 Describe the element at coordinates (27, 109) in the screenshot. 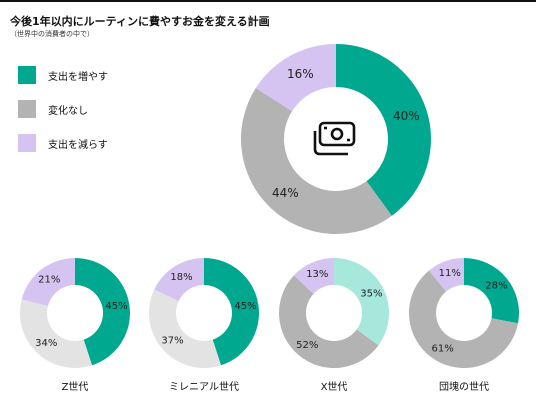

I see `legend-swatch-nochange` at that location.